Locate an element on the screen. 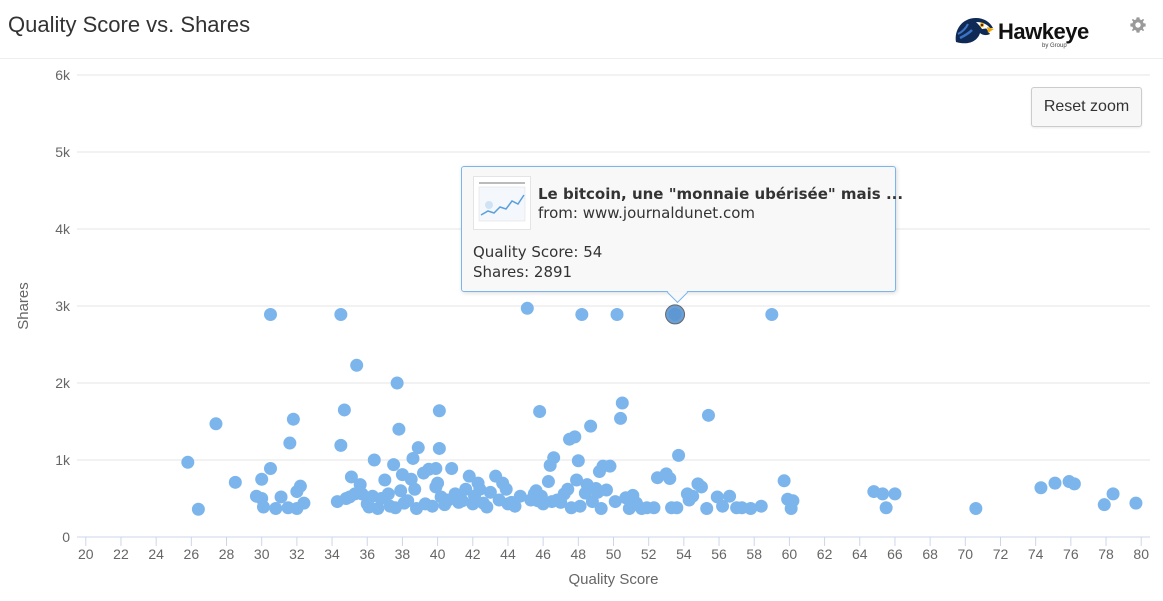 This screenshot has height=601, width=1163. x-tick-label: 76 is located at coordinates (1071, 554).